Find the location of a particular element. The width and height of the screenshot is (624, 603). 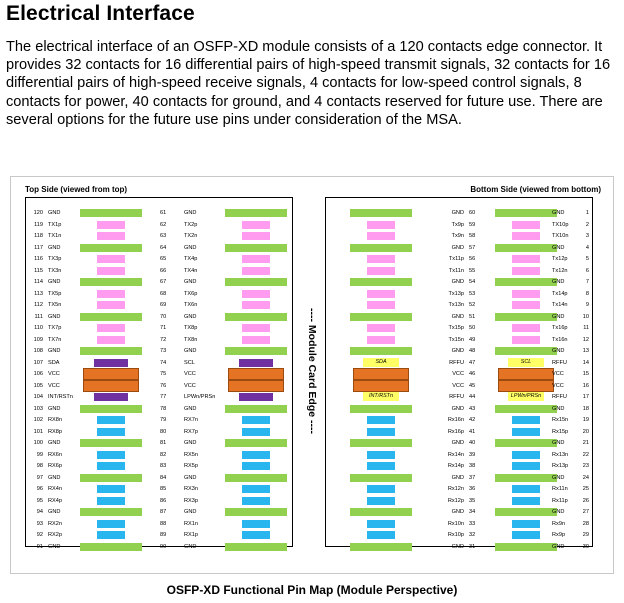

pin-number: 3 is located at coordinates (587, 236).